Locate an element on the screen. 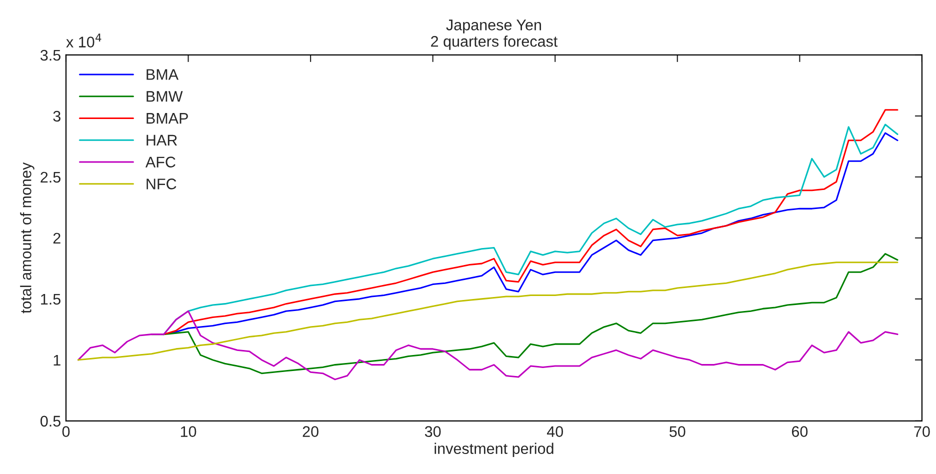  x-axis-title: investment period is located at coordinates (494, 450).